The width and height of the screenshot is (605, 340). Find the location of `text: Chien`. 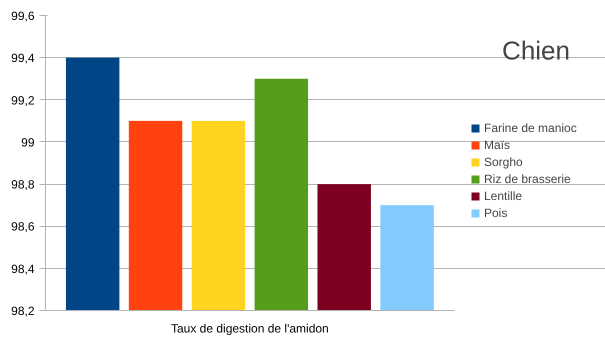

text: Chien is located at coordinates (536, 51).